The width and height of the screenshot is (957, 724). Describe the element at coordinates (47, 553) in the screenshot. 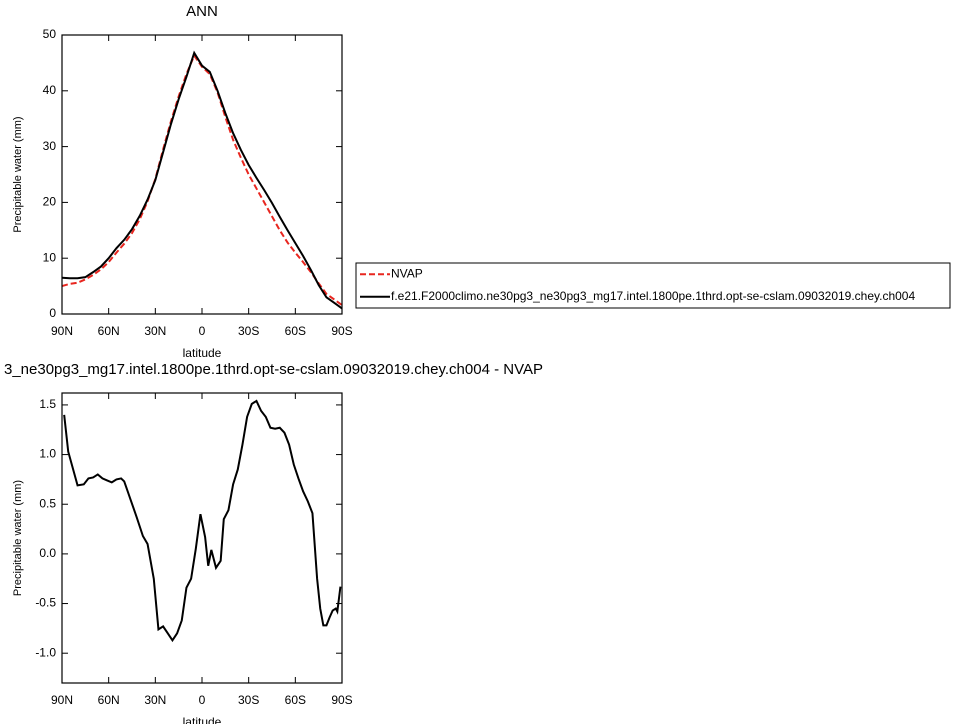

I see `y-tick-label: 0.0` at that location.